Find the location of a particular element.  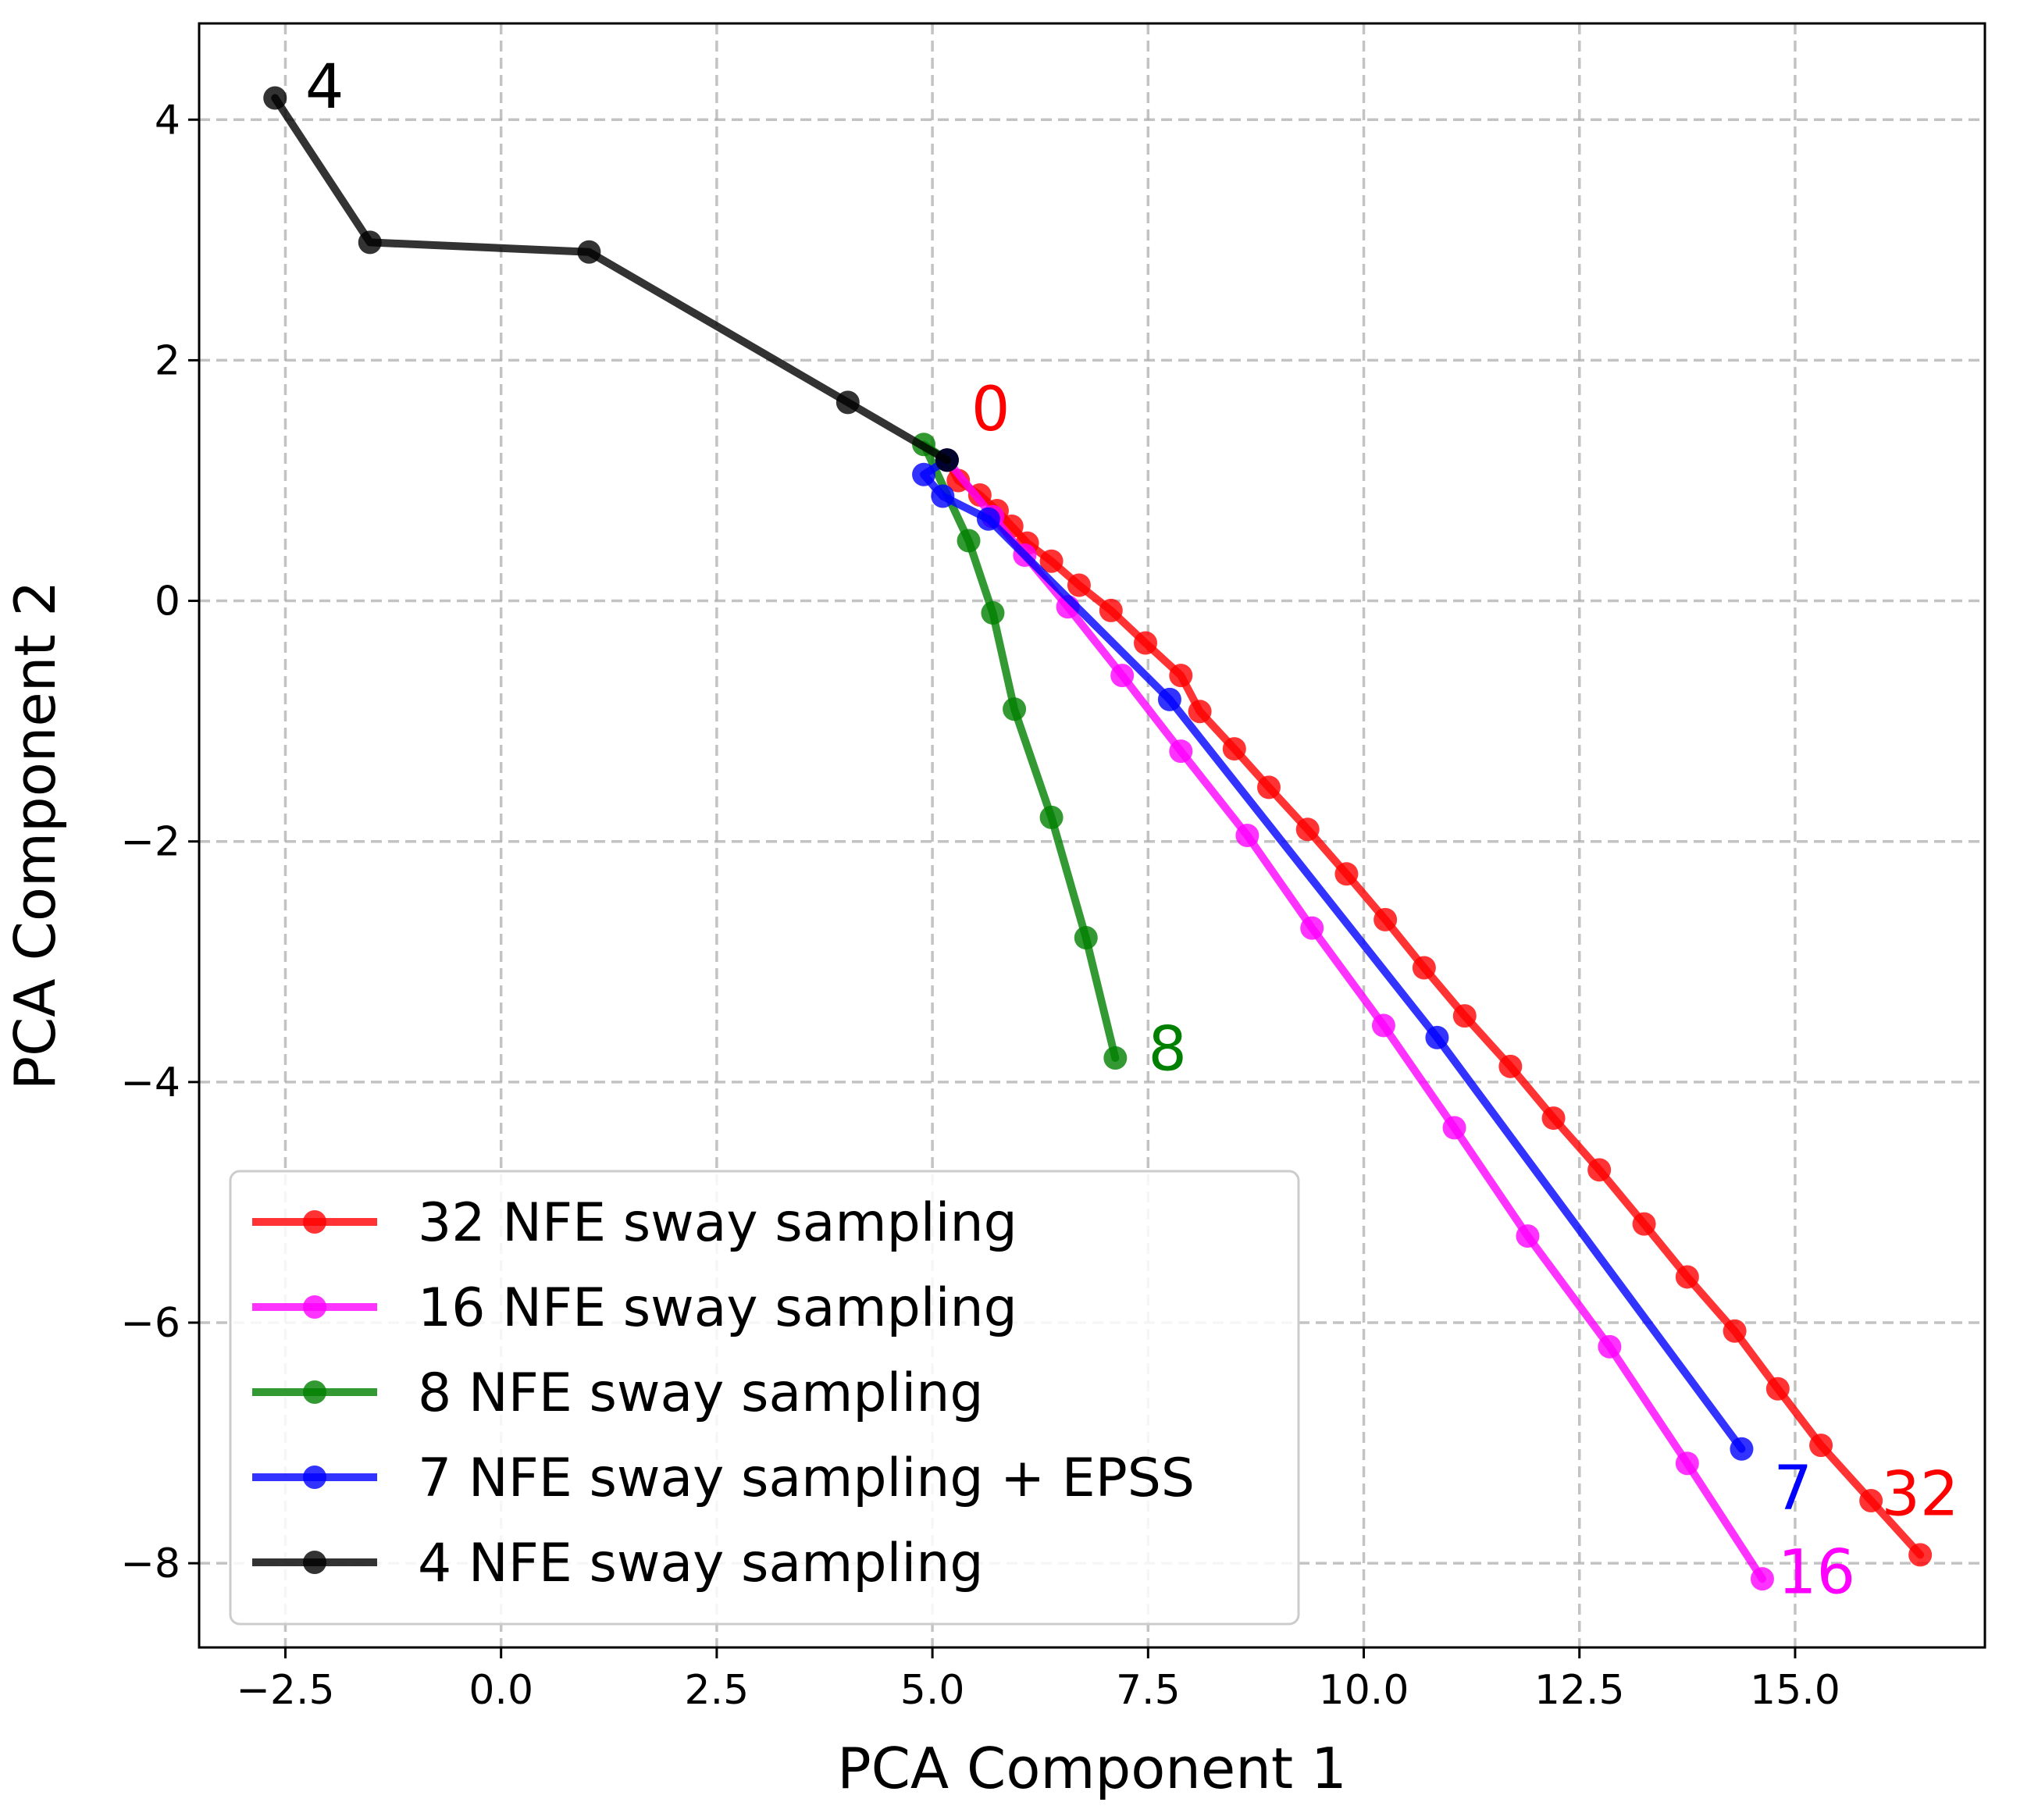

y-tick-label: 4 is located at coordinates (167, 120).